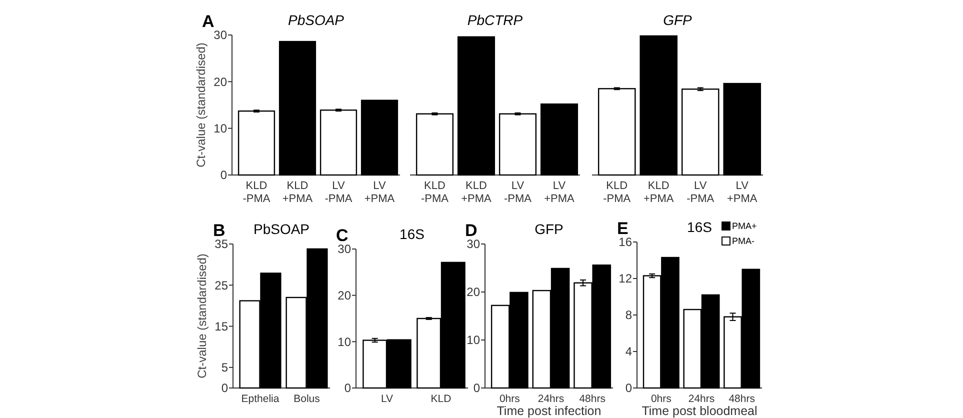 Image resolution: width=963 pixels, height=418 pixels. I want to click on y-tick-label: 8, so click(628, 315).